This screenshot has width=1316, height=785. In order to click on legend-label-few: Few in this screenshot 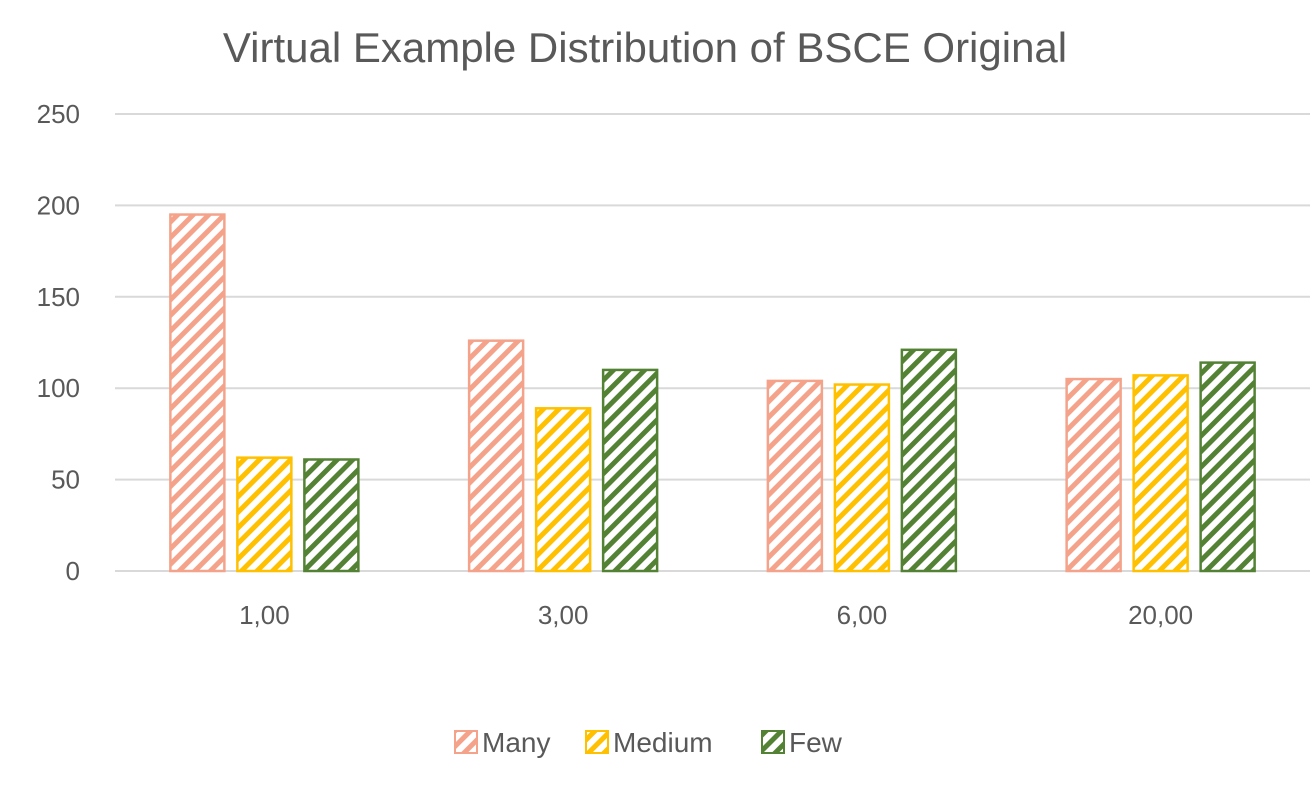, I will do `click(816, 742)`.